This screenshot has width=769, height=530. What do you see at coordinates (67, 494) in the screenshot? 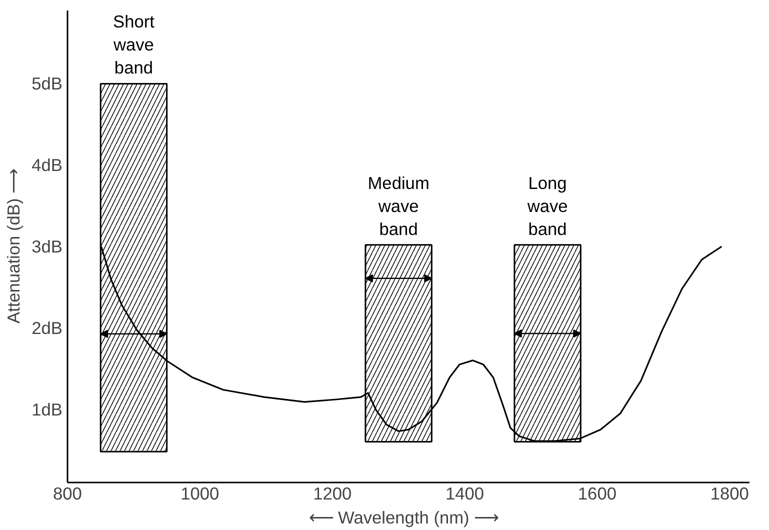
I see `x-tick-label: 800` at bounding box center [67, 494].